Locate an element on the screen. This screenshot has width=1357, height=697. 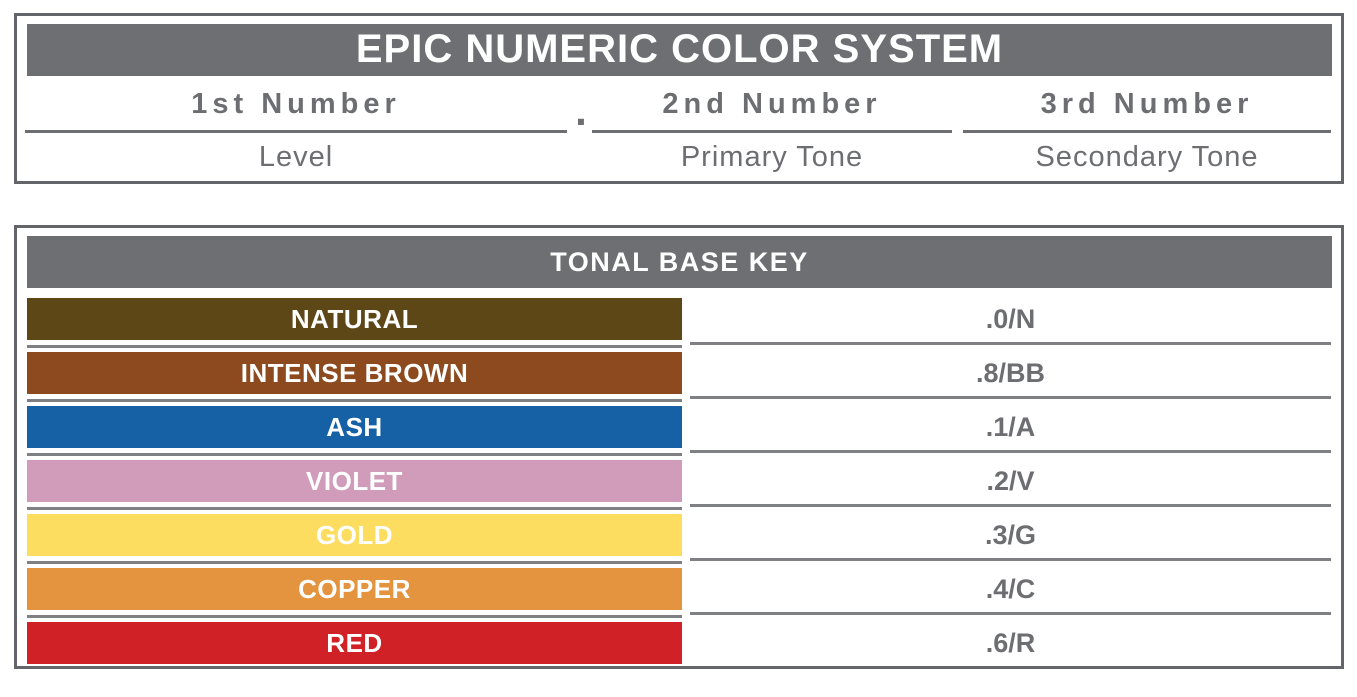
code-ash: .1/A is located at coordinates (1010, 427).